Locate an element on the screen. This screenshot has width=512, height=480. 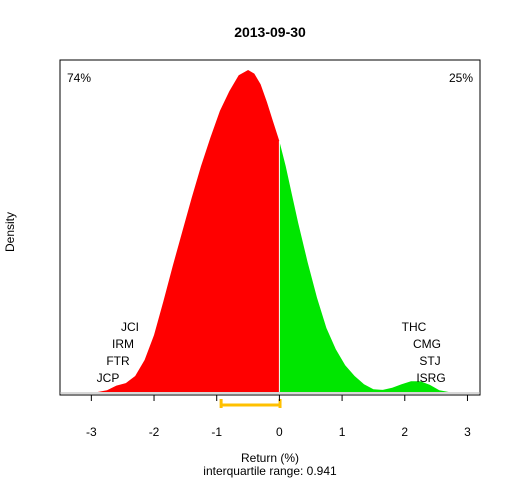
left-tail-label: JCP is located at coordinates (108, 378).